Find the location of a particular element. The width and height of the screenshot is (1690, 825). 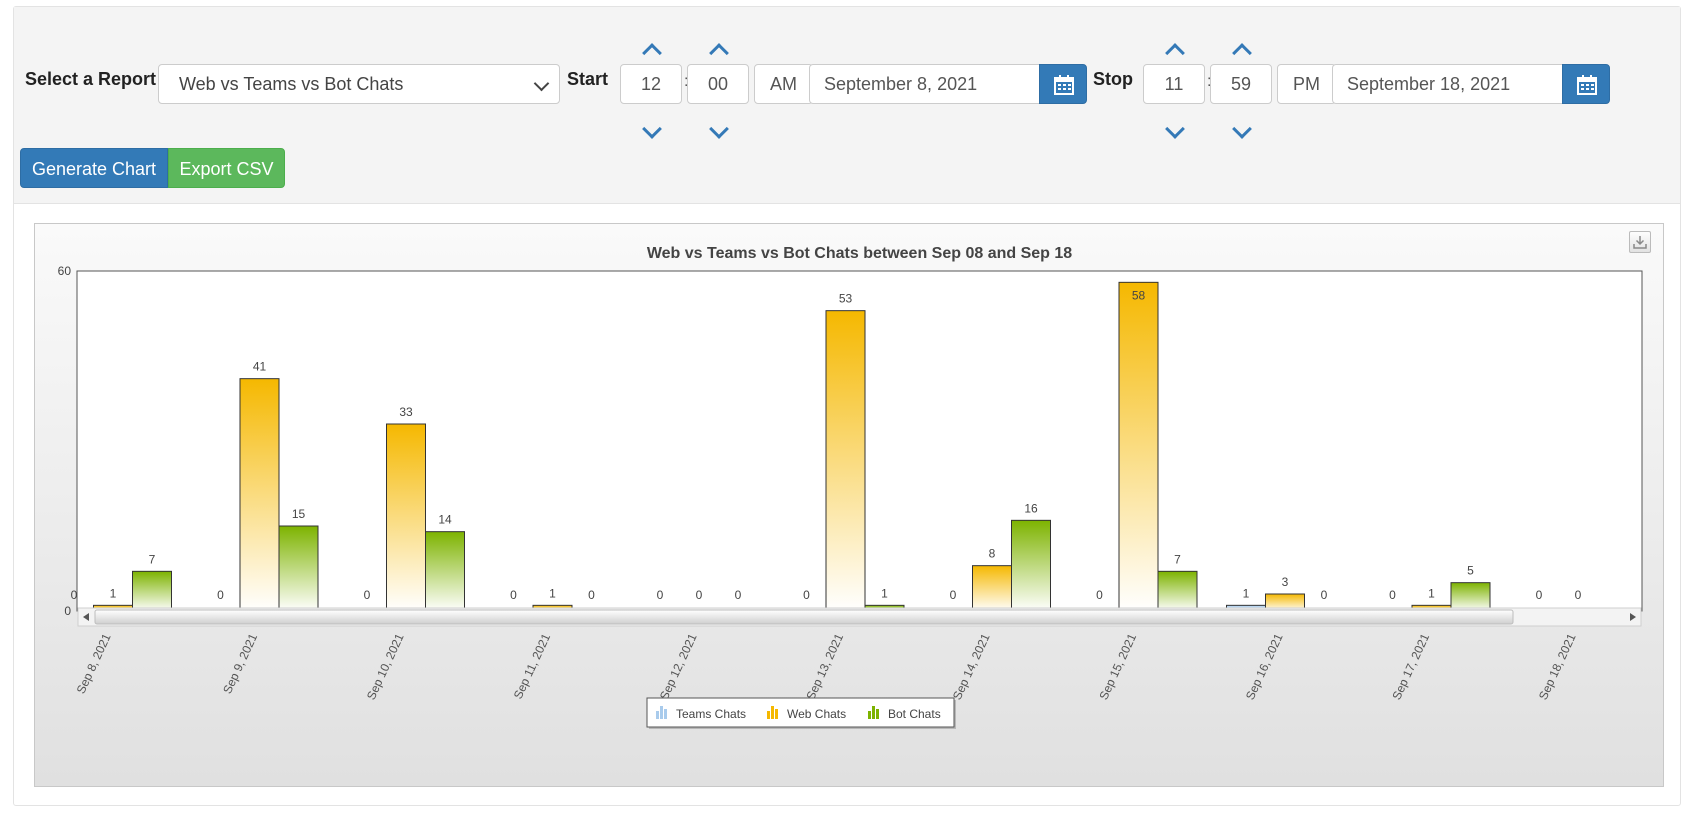

data-label: 15 is located at coordinates (299, 514).